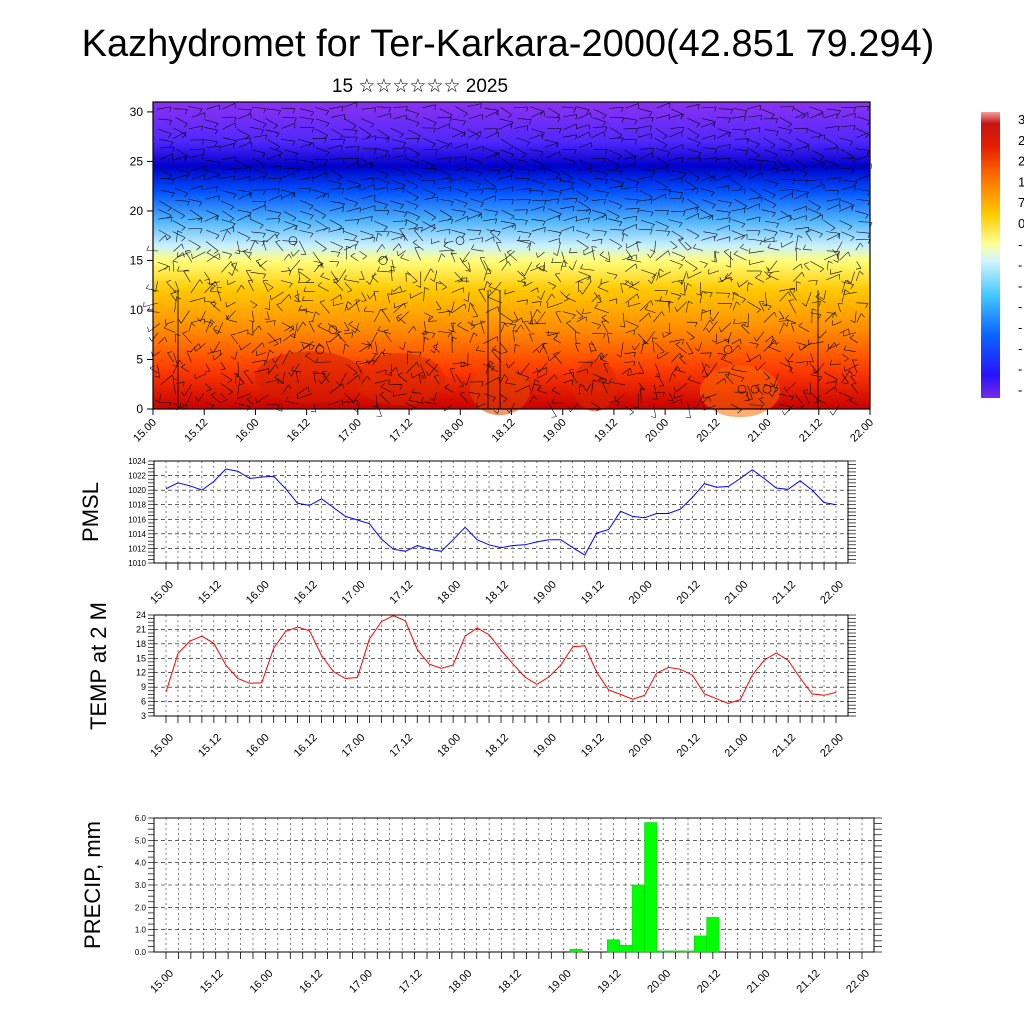  What do you see at coordinates (401, 746) in the screenshot?
I see `x-tick-label: 17.12` at bounding box center [401, 746].